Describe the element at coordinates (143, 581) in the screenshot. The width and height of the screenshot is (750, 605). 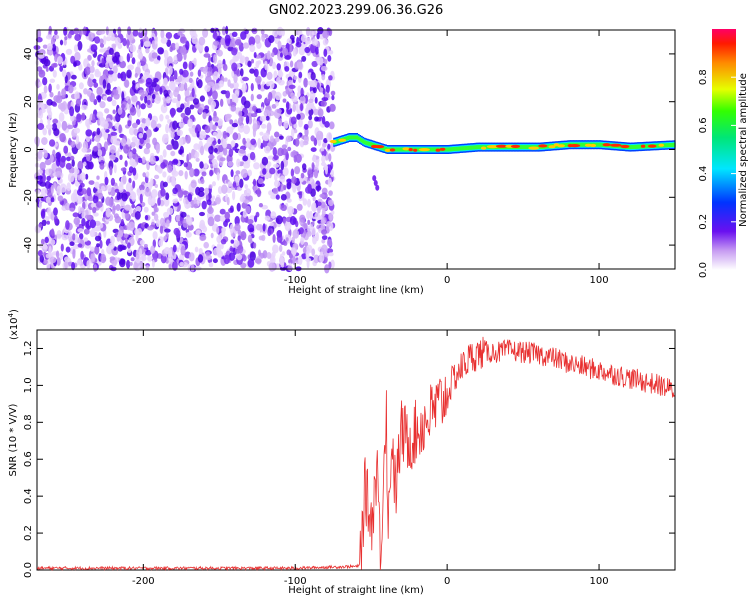
I see `x-tick-label: -200` at that location.